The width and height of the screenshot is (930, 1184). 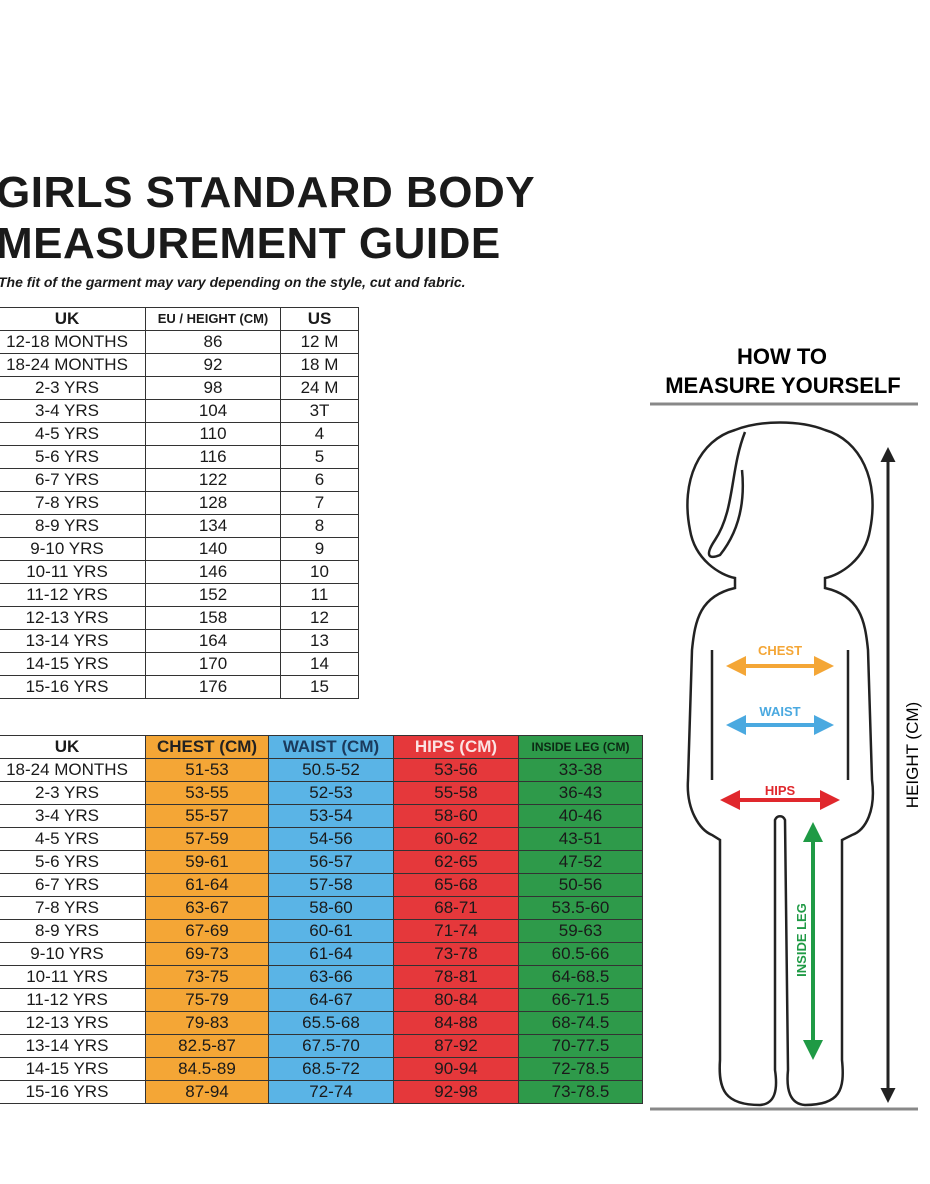 I want to click on cell: 86, so click(x=213, y=342).